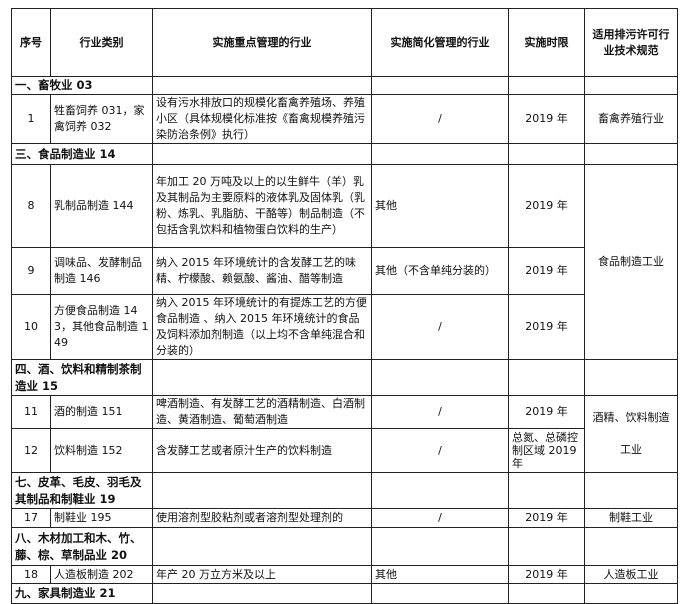 The height and width of the screenshot is (604, 686). Describe the element at coordinates (31, 450) in the screenshot. I see `row-no: 12` at that location.